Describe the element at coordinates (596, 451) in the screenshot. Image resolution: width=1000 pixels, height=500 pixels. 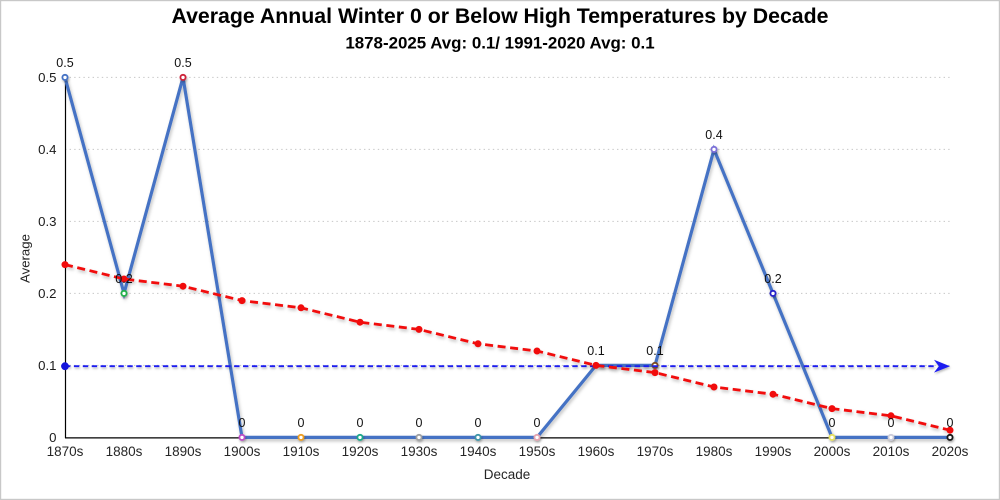
I see `svg-text: 1960s` at that location.